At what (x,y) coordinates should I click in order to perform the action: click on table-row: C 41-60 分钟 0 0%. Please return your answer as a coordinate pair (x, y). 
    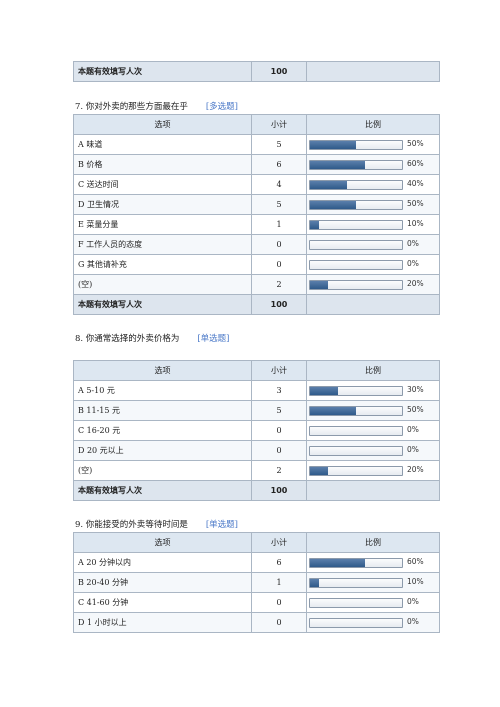
    Looking at the image, I should click on (256, 602).